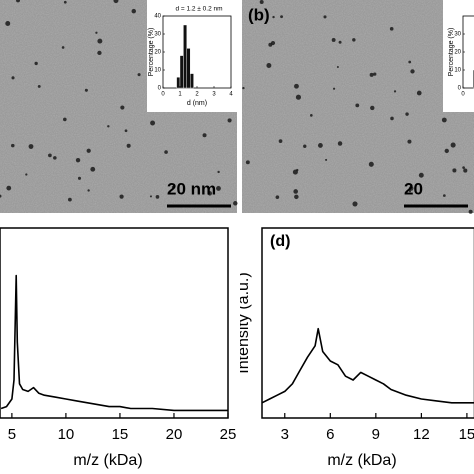 This screenshot has width=474, height=474. Describe the element at coordinates (174, 434) in the screenshot. I see `x-tick-label: 20` at that location.